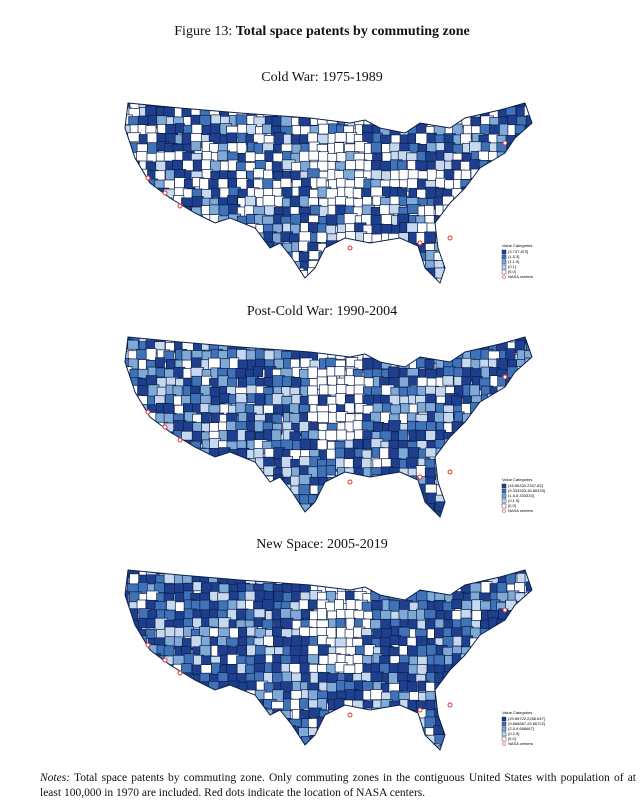 The height and width of the screenshot is (808, 644). I want to click on nasa-center, so click(180, 673).